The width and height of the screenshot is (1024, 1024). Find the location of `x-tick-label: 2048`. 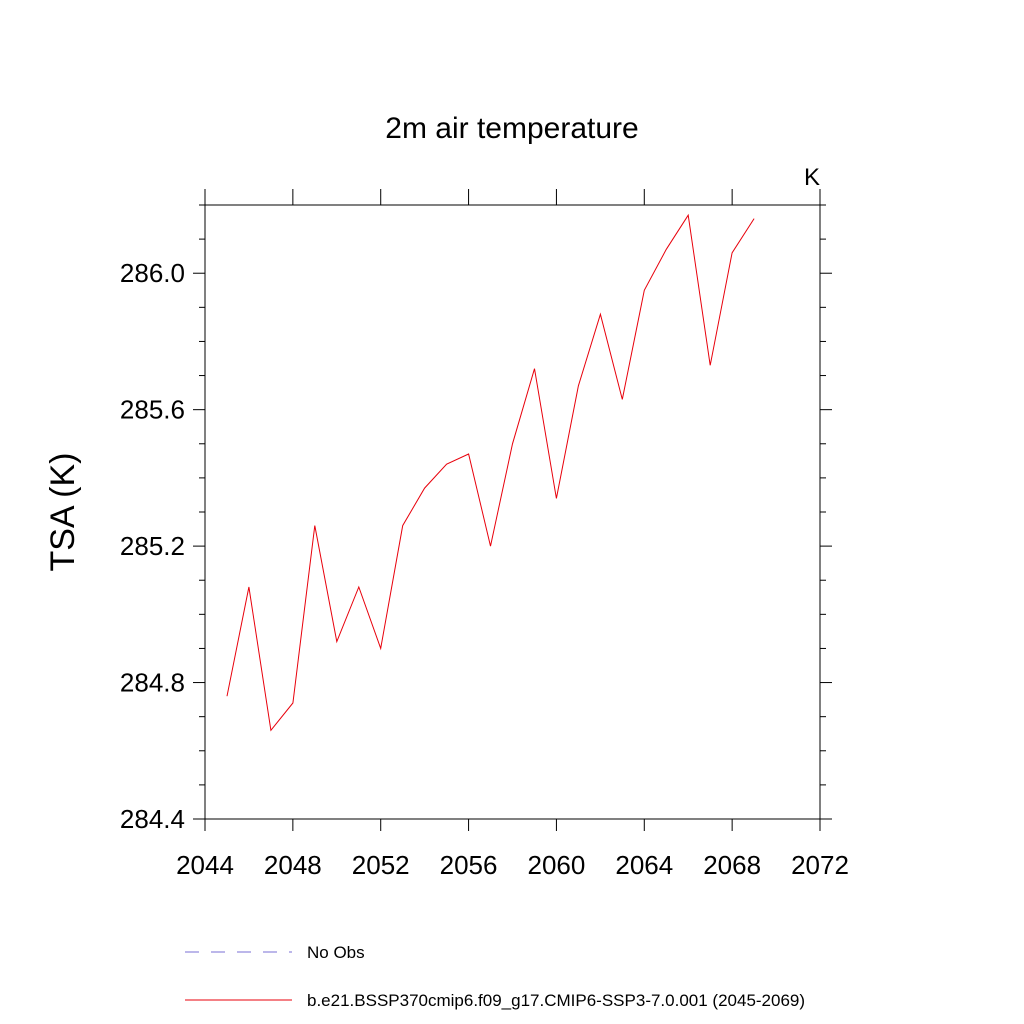

x-tick-label: 2048 is located at coordinates (293, 865).